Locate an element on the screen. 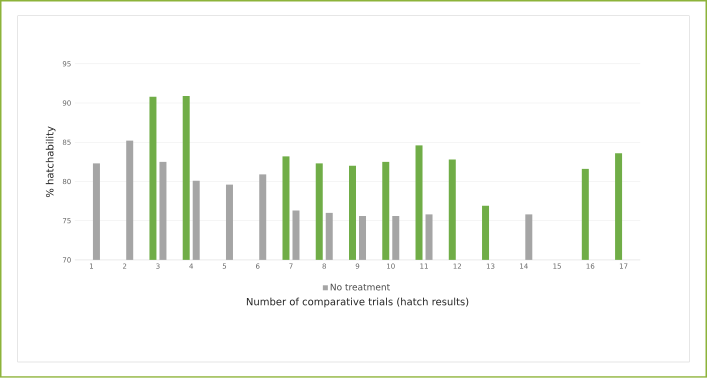 The width and height of the screenshot is (707, 378). x-axis-title: Number of comparative trials (hatch results) is located at coordinates (357, 303).